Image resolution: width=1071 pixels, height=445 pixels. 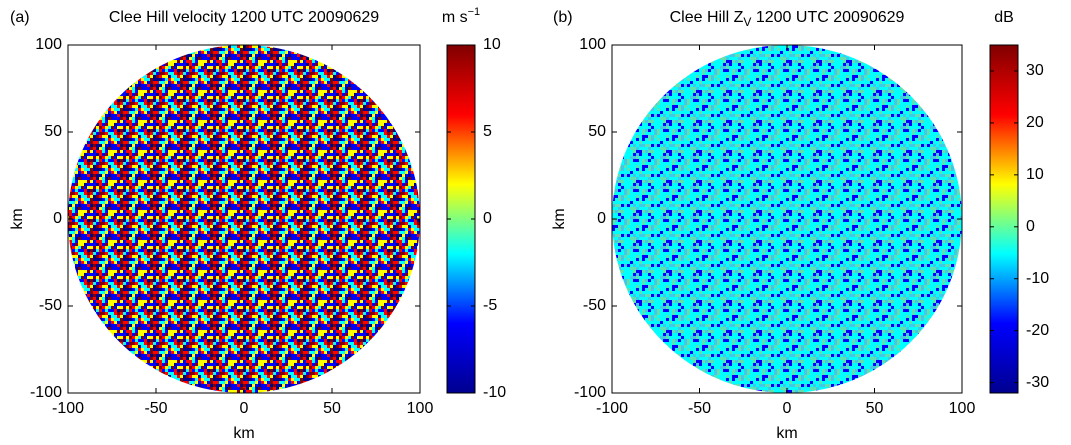 I want to click on colorbar-unit: dB, so click(x=1004, y=17).